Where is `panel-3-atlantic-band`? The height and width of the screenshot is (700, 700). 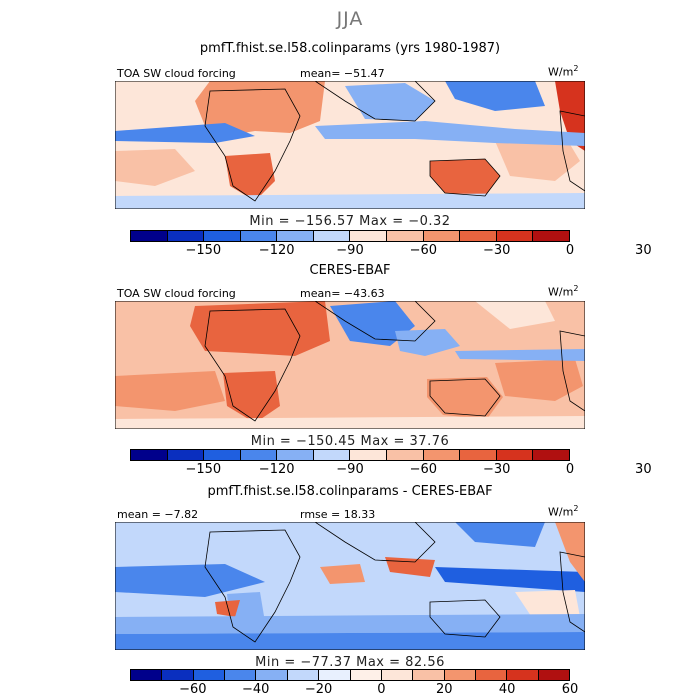
panel-3-atlantic-band is located at coordinates (190, 580).